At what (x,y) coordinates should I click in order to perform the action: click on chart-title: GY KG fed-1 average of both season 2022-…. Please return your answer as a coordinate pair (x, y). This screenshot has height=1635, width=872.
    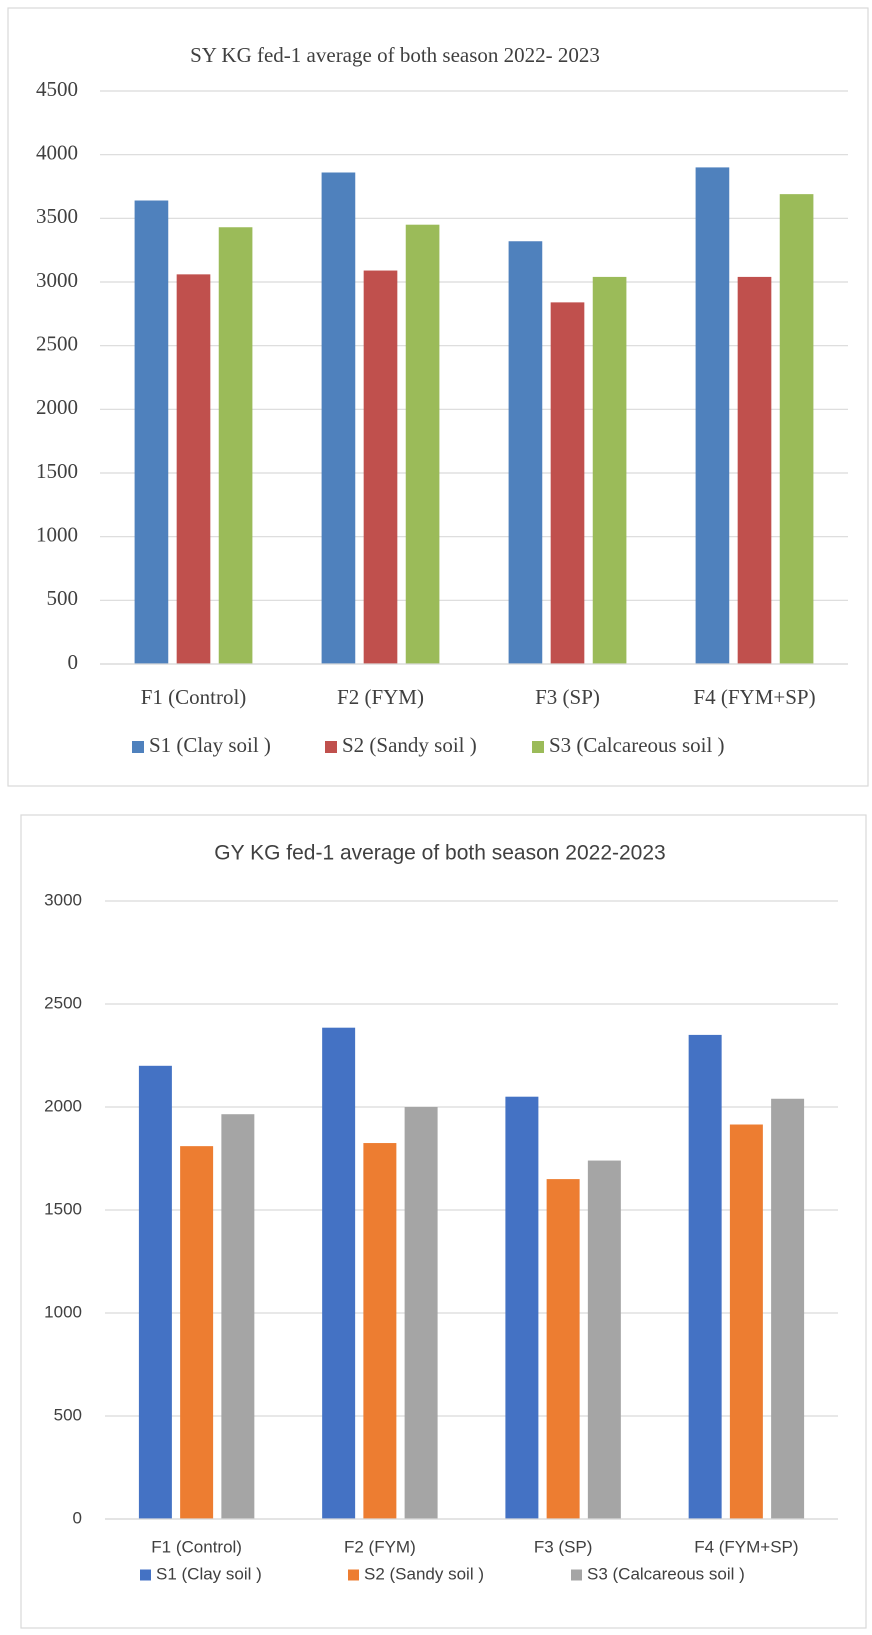
    Looking at the image, I should click on (439, 853).